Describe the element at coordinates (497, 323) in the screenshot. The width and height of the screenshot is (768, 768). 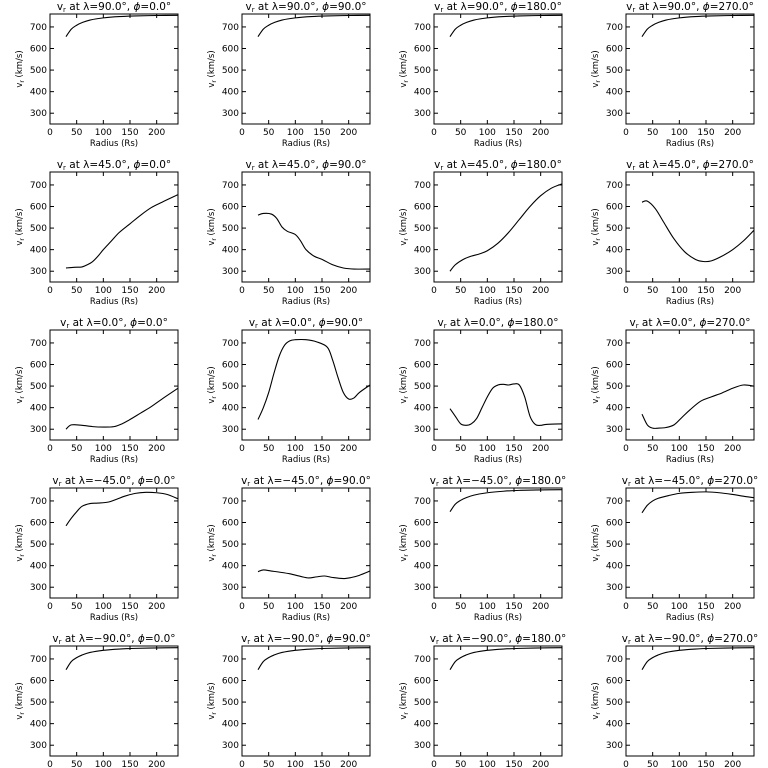
I see `plot-title: vr at λ=0.0°, ϕ=180.0°` at that location.